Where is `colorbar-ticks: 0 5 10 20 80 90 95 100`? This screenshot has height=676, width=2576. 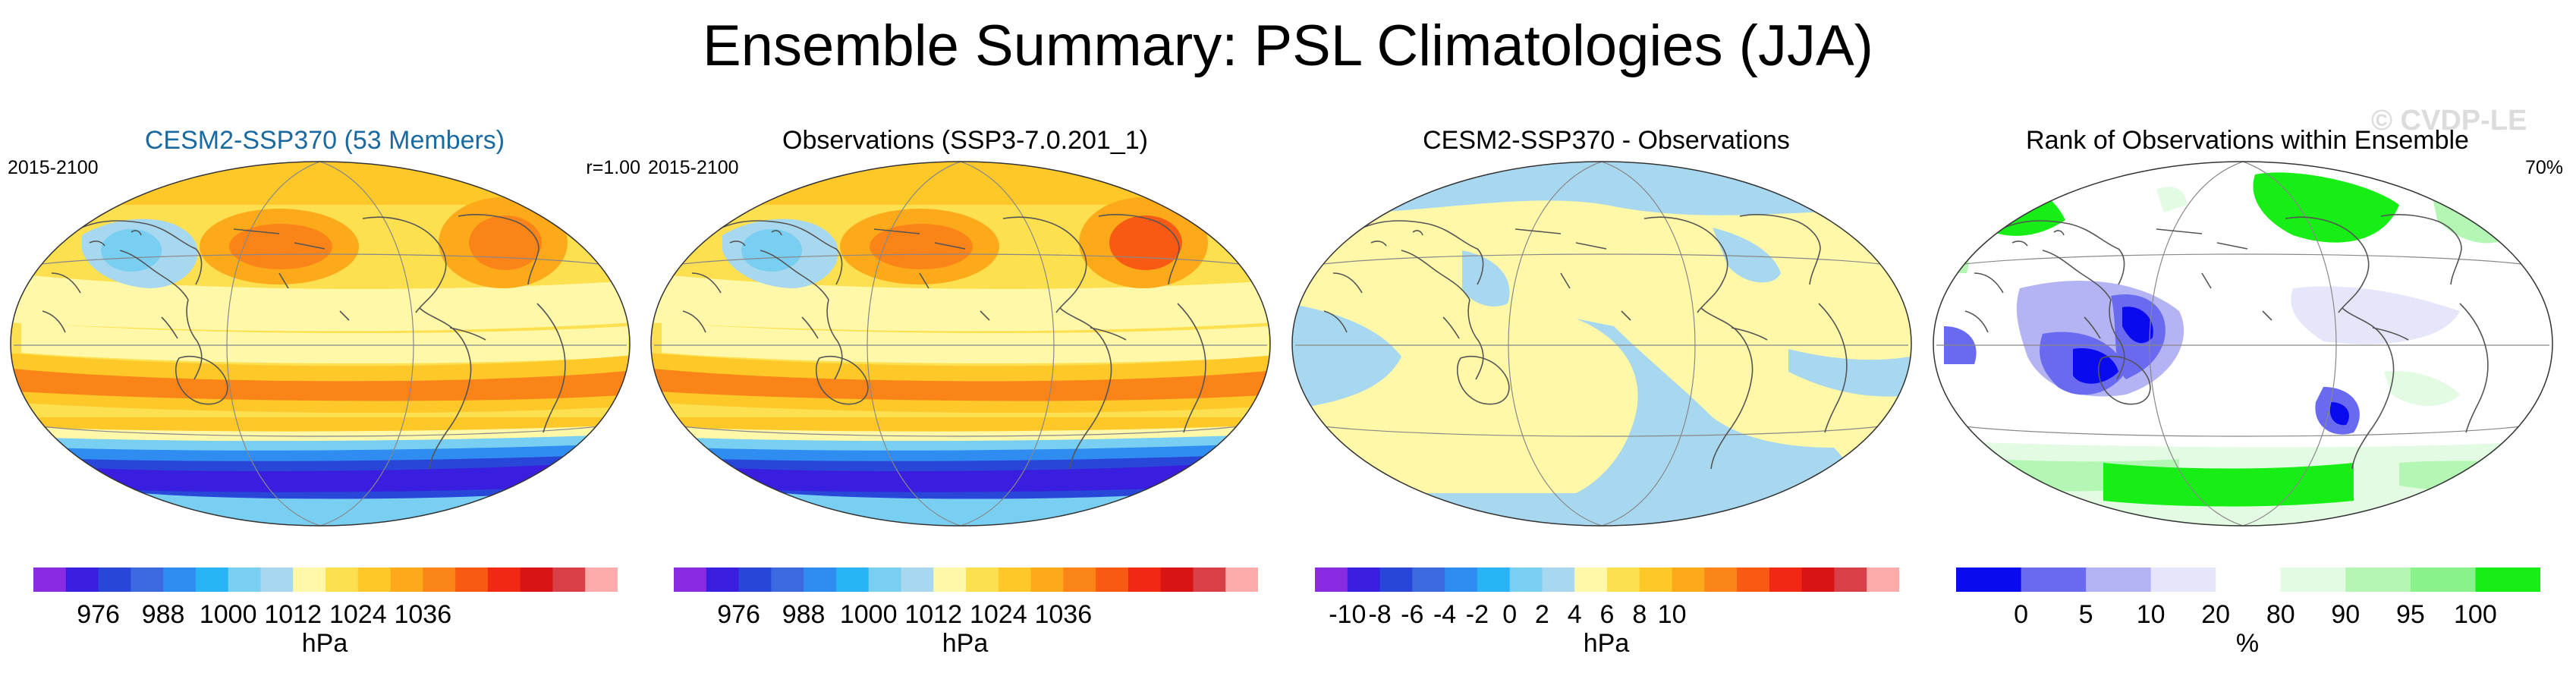
colorbar-ticks: 0 5 10 20 80 90 95 100 is located at coordinates (2247, 616).